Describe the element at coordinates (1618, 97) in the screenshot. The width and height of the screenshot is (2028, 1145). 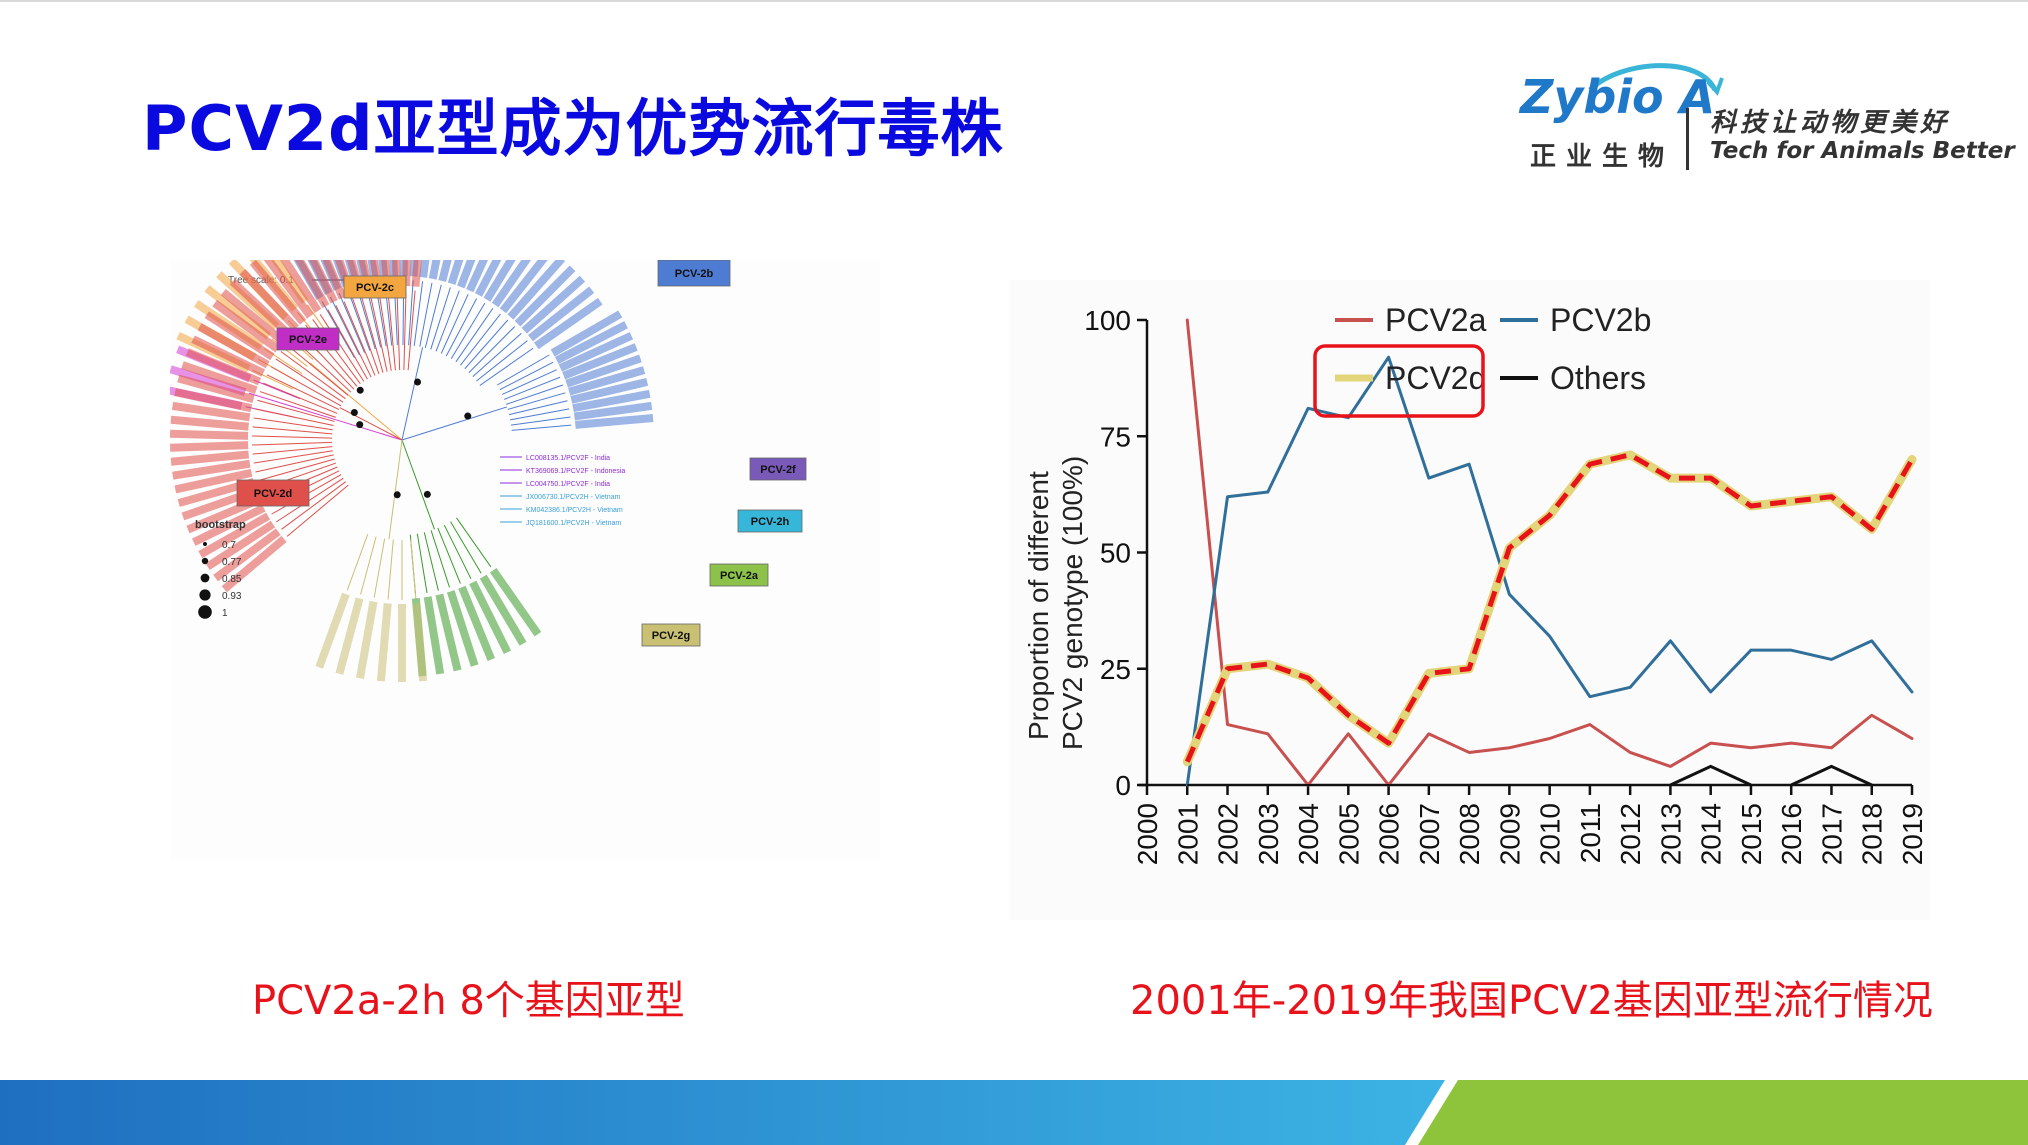
I see `logo-wordmark: Zybio A` at that location.